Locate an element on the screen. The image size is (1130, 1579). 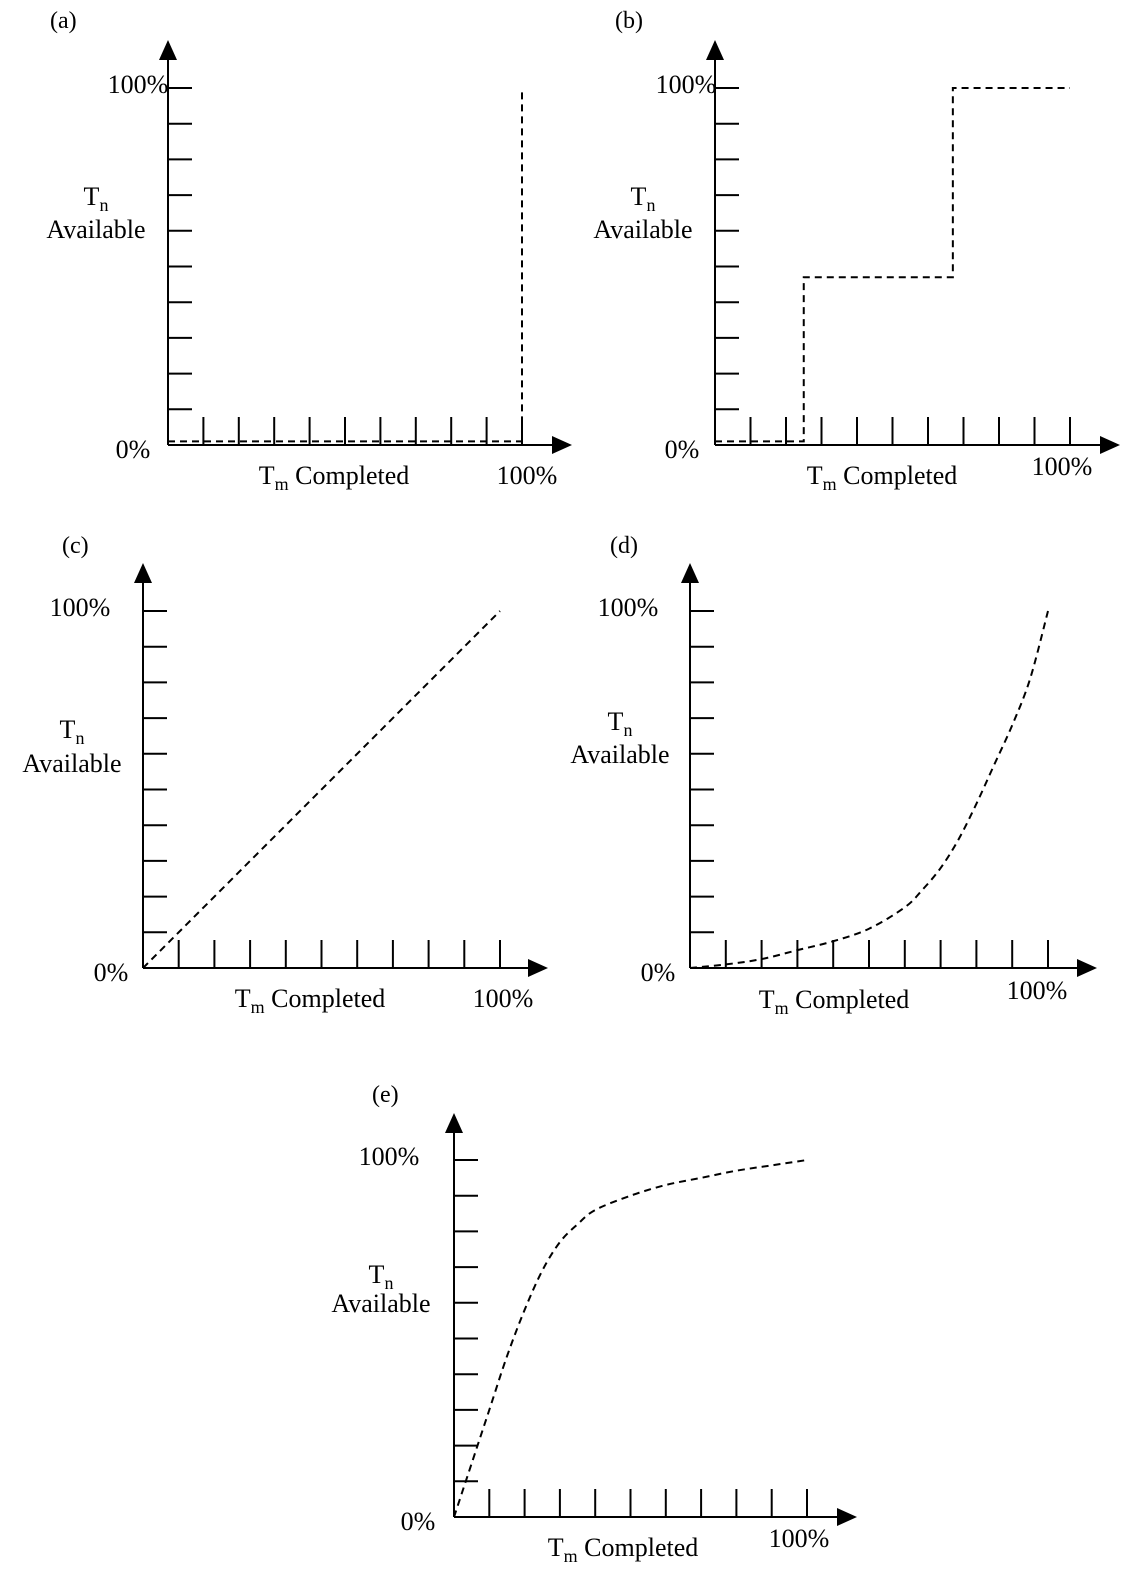
panel-label: (b) is located at coordinates (629, 21).